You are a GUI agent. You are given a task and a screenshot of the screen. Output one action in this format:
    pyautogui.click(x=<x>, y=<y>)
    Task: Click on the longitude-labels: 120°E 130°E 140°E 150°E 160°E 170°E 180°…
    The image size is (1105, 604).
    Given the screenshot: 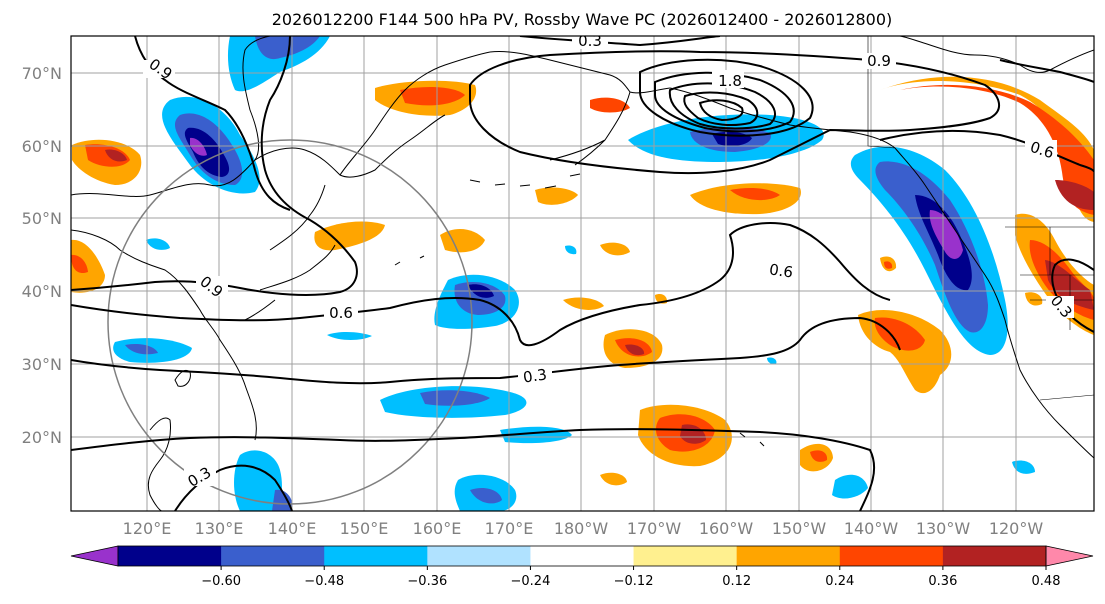 What is the action you would take?
    pyautogui.click(x=583, y=528)
    